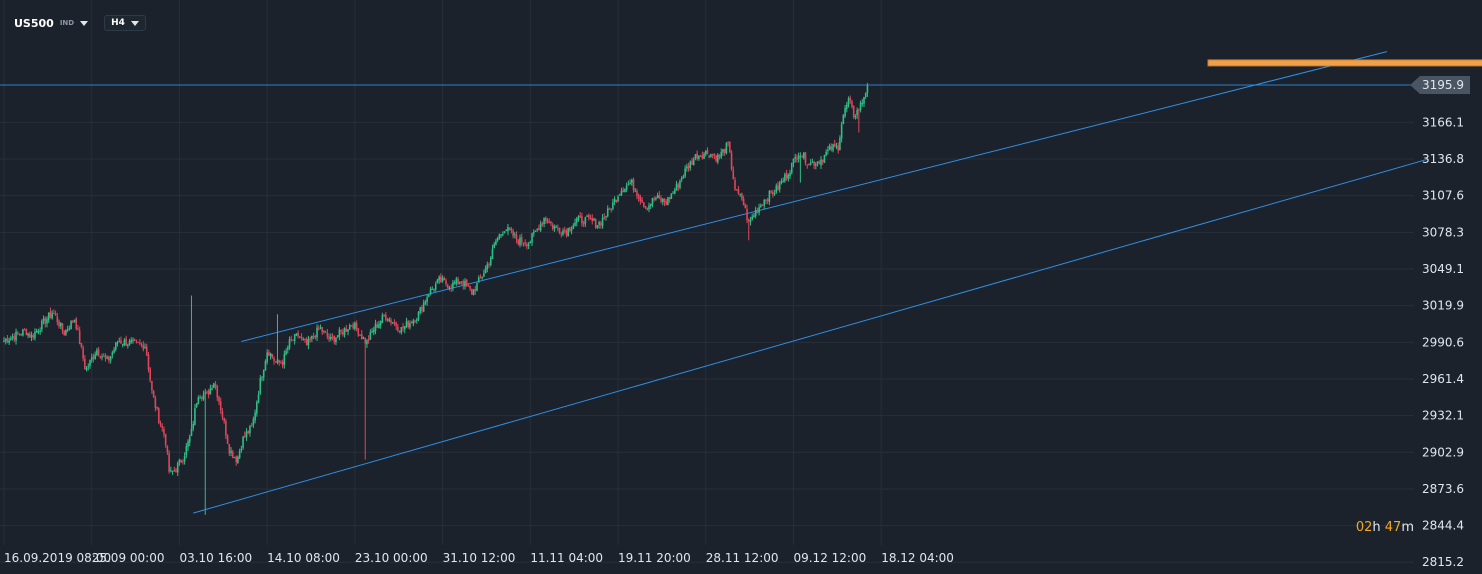 The image size is (1482, 574). I want to click on chevron-down-icon, so click(84, 23).